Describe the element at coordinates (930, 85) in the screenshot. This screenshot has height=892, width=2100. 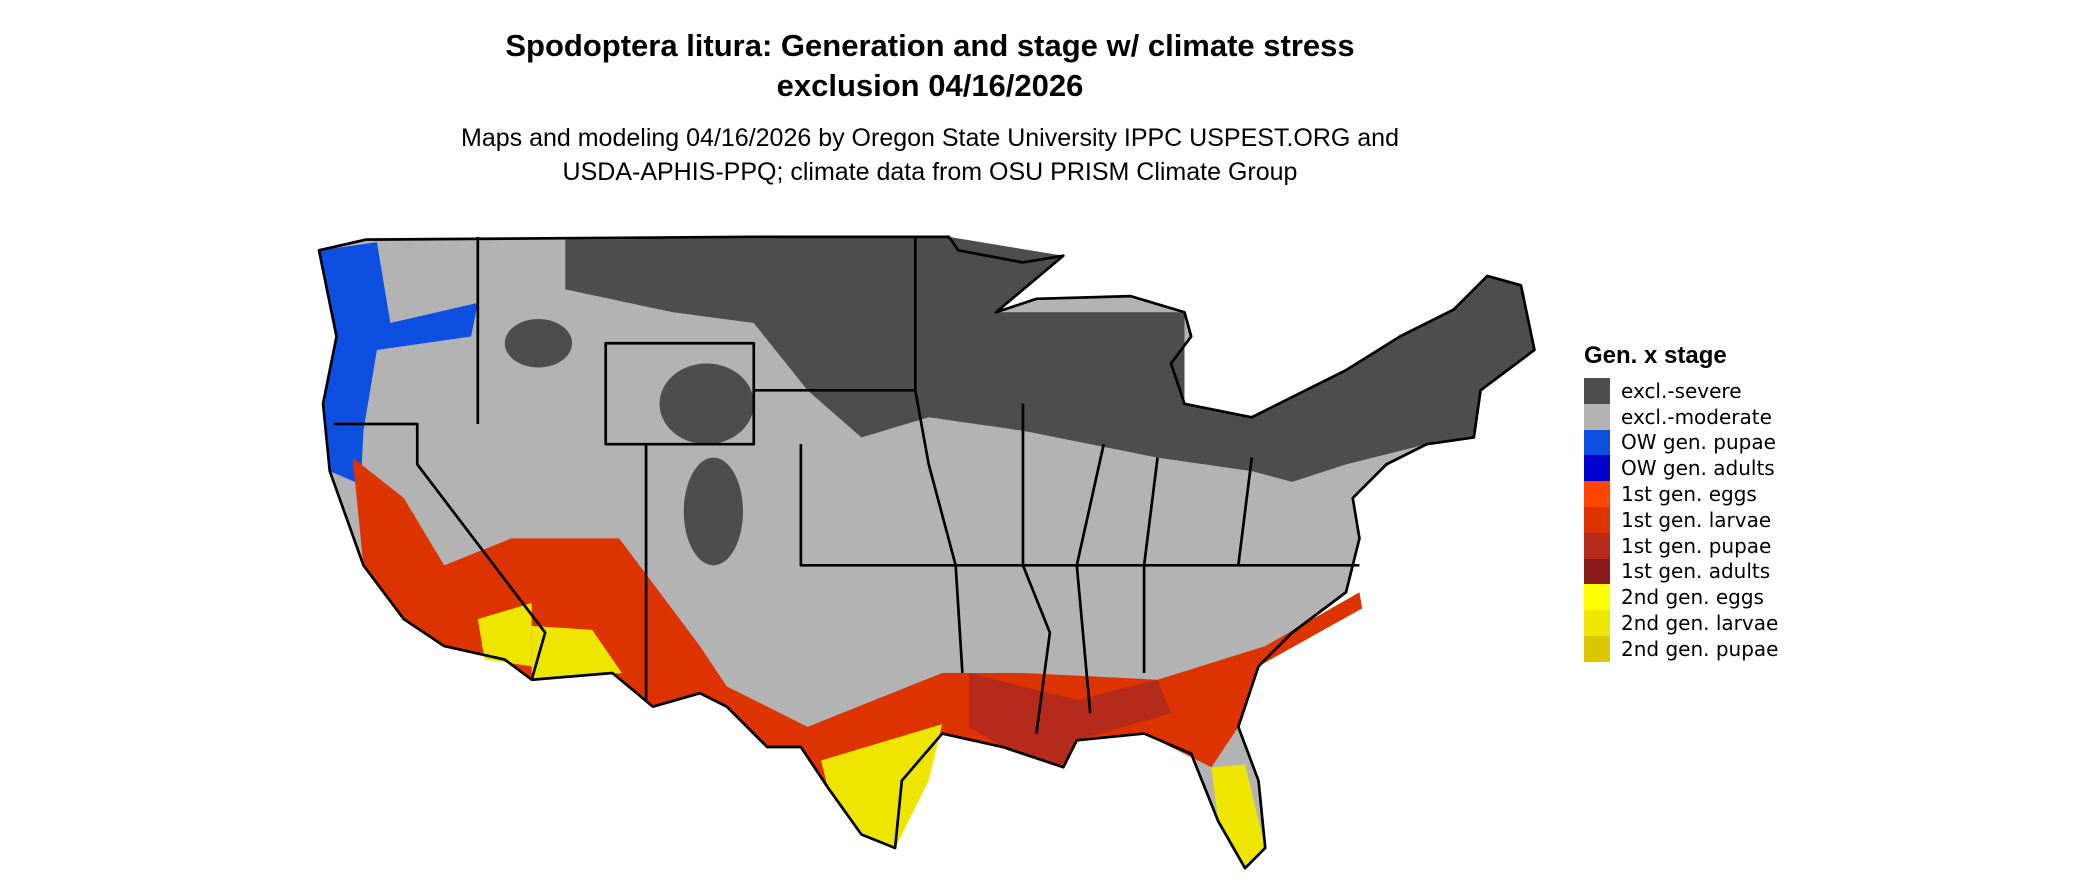
I see `title: exclusion 04/16/2026` at that location.